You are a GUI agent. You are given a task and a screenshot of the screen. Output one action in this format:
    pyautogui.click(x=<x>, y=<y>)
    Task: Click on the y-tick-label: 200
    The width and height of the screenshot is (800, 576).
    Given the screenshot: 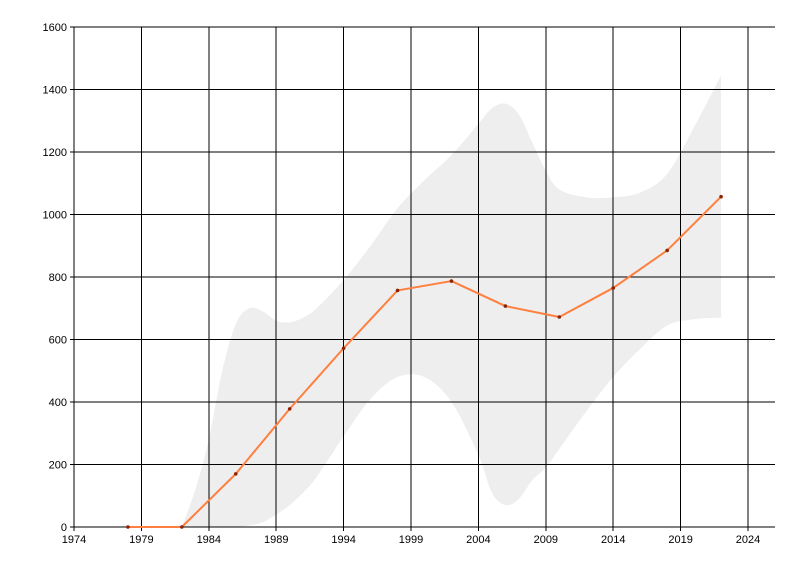 What is the action you would take?
    pyautogui.click(x=58, y=466)
    